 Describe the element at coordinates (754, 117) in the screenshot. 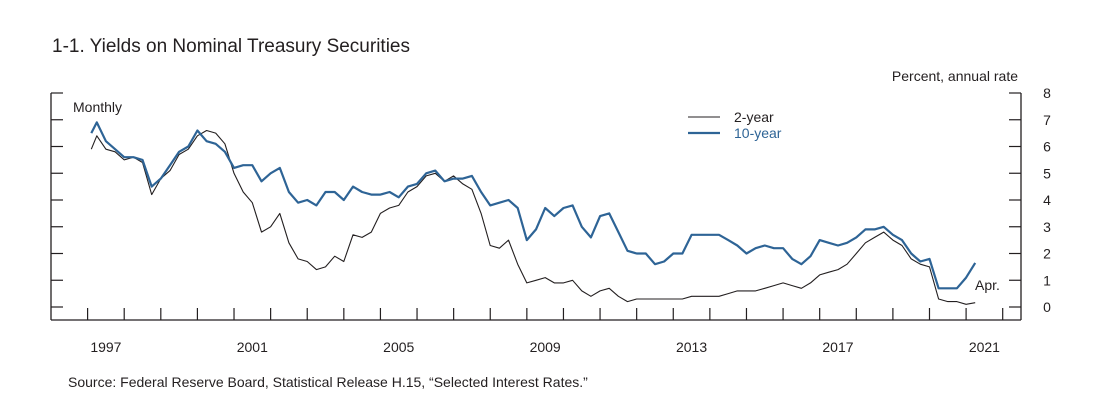

I see `legend-label-2-year: 2-year` at that location.